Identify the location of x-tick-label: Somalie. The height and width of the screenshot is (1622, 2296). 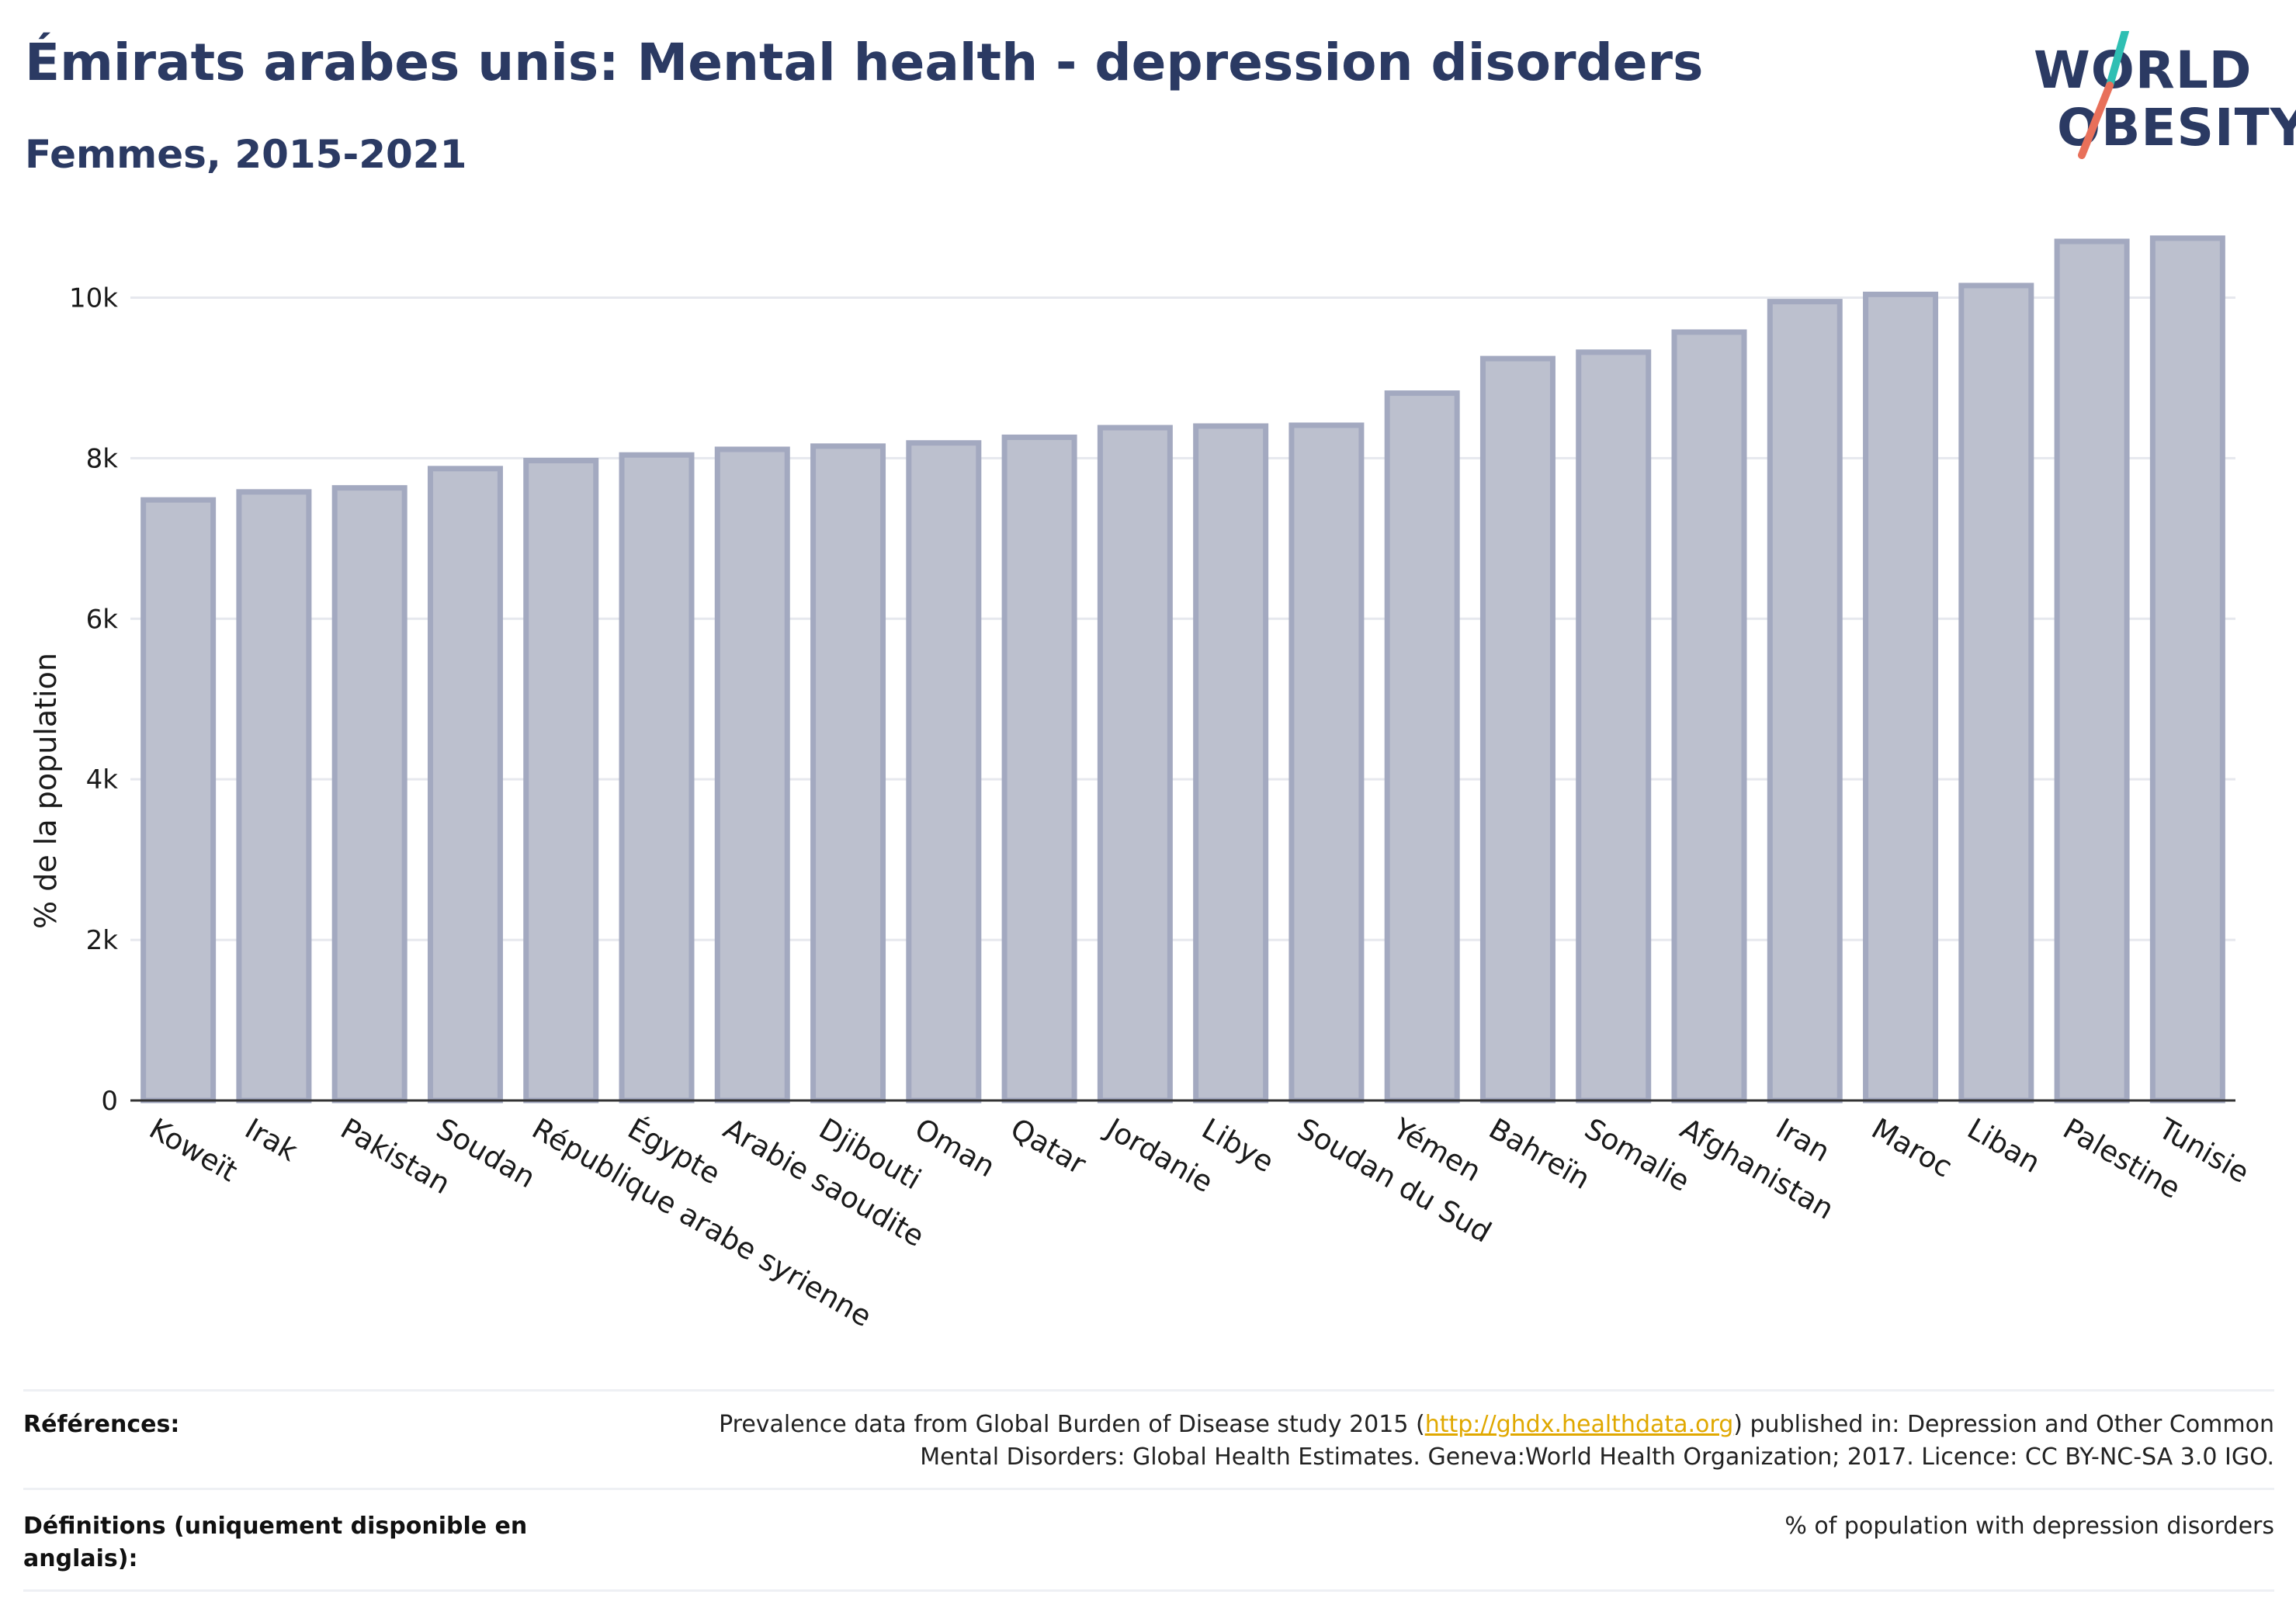
(1637, 1155).